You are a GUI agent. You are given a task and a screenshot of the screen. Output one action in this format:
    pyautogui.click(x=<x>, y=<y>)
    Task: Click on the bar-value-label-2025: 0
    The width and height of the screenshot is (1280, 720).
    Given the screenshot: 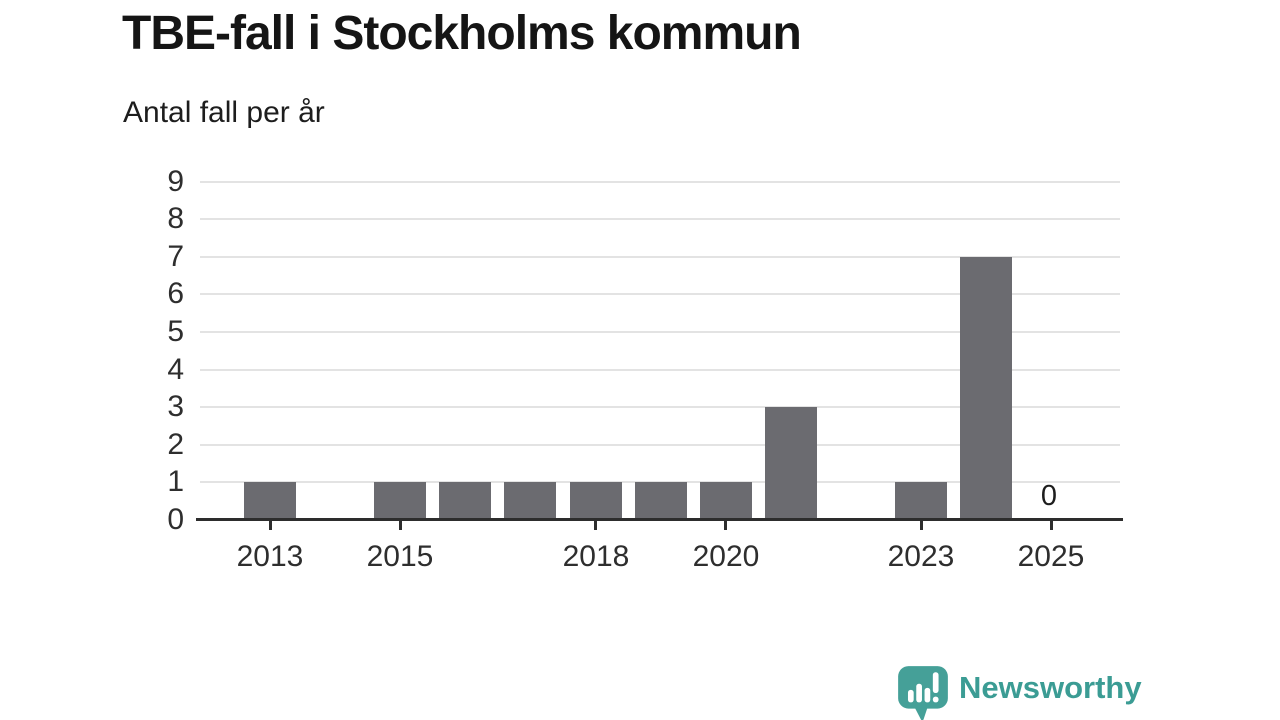 What is the action you would take?
    pyautogui.click(x=1049, y=496)
    